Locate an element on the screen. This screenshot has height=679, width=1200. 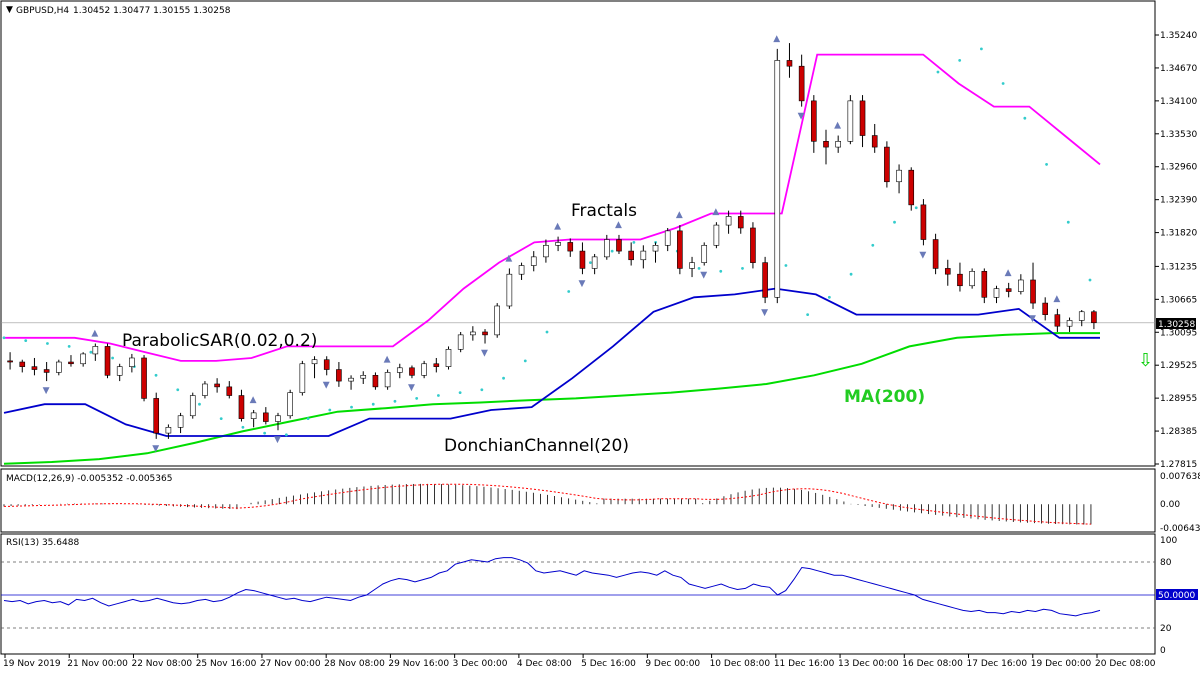
symbol-label: GBPUSD,H4 is located at coordinates (42, 11).